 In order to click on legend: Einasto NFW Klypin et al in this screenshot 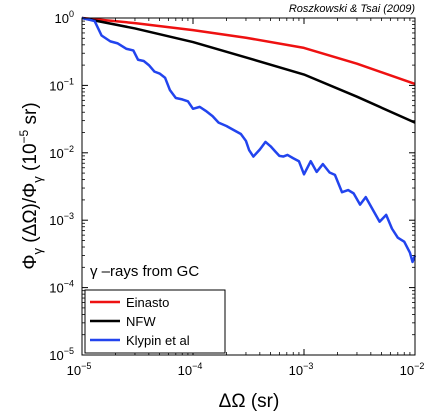, I will do `click(155, 321)`.